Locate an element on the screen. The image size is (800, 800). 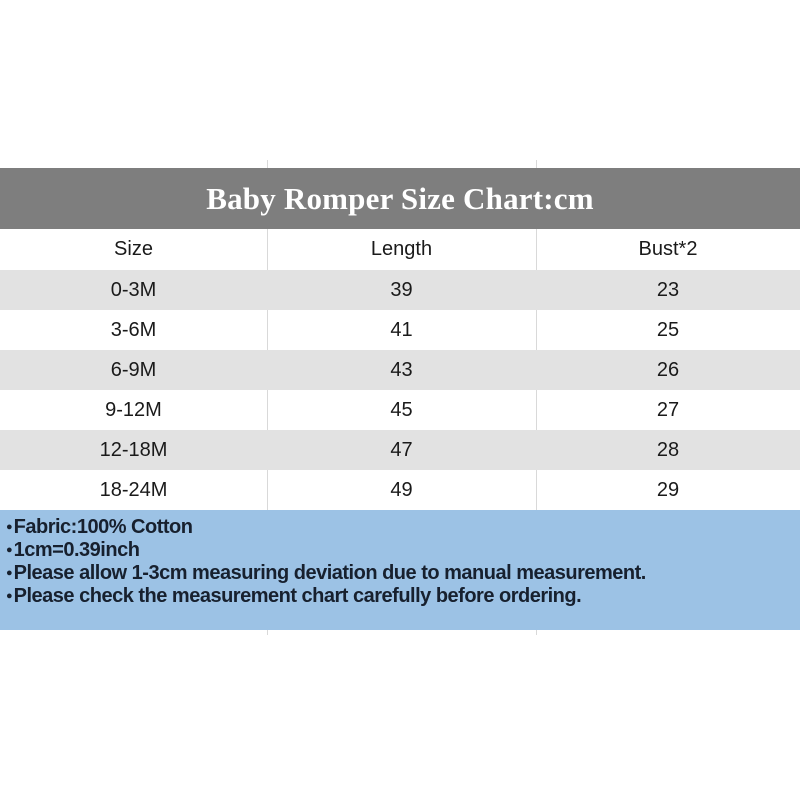
table-row: 9-12M 45 27 is located at coordinates (400, 410).